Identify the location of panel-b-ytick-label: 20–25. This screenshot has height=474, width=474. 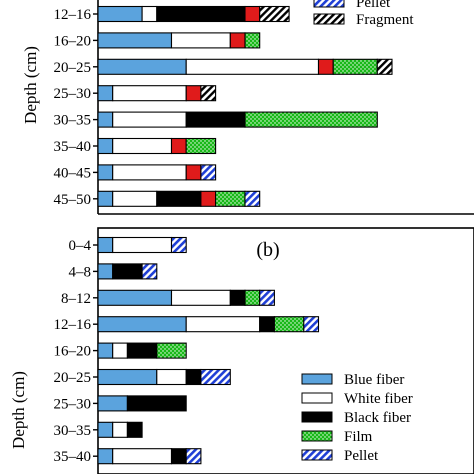
(73, 378).